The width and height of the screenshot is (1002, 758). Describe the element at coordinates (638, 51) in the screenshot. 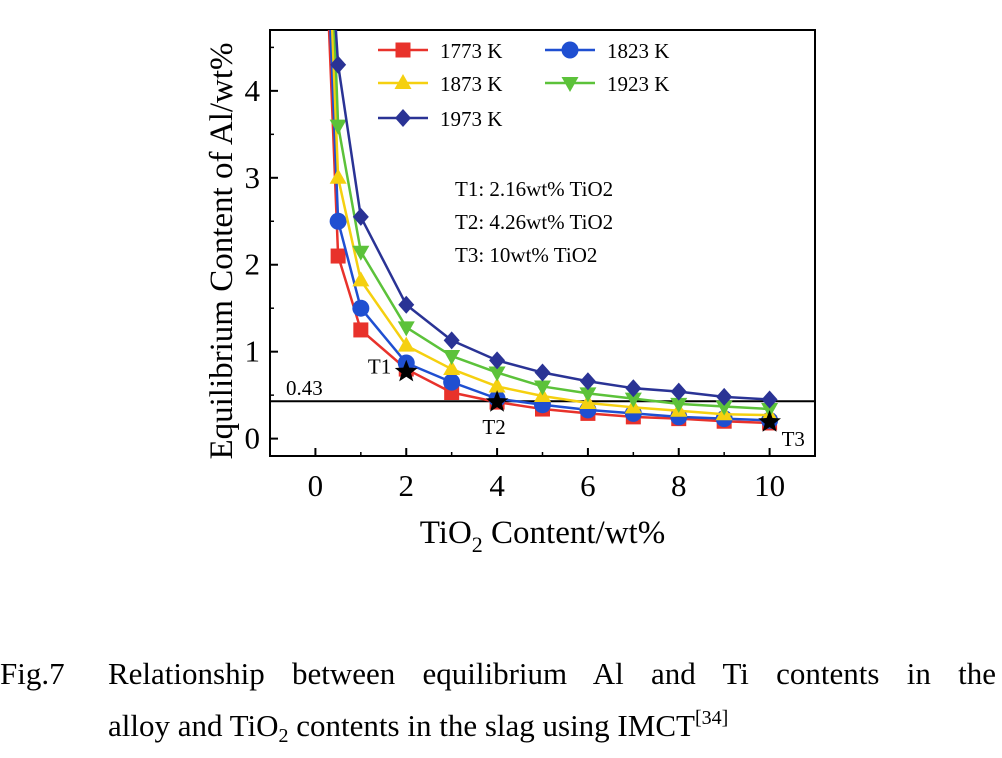

I see `legend-label: 1823 K` at that location.